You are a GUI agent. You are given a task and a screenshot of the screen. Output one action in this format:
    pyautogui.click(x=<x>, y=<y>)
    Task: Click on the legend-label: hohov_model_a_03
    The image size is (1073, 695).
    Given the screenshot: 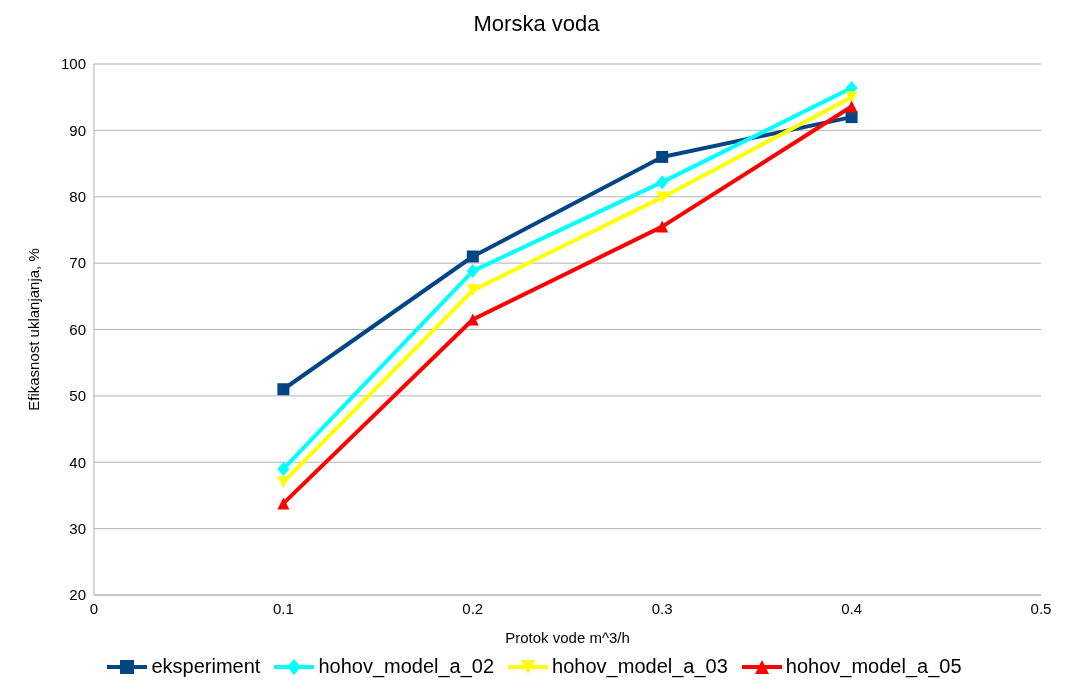 What is the action you would take?
    pyautogui.click(x=639, y=666)
    